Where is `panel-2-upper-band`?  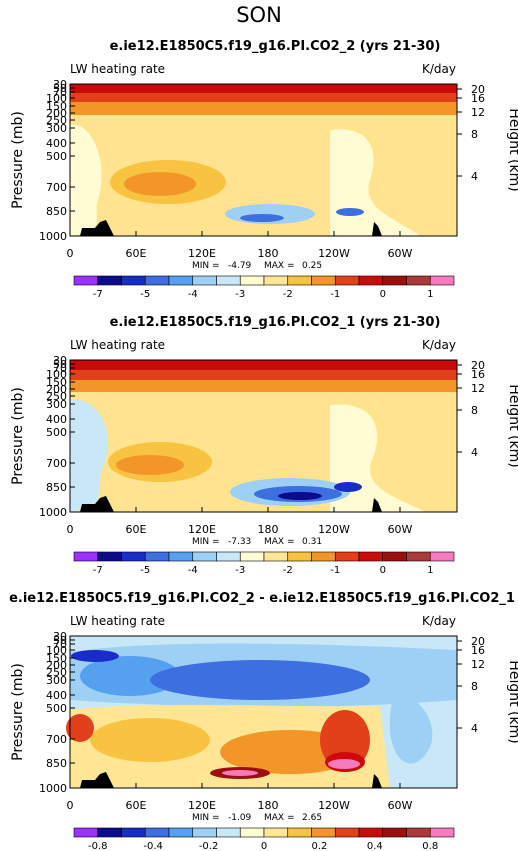
panel-2-upper-band is located at coordinates (263, 375).